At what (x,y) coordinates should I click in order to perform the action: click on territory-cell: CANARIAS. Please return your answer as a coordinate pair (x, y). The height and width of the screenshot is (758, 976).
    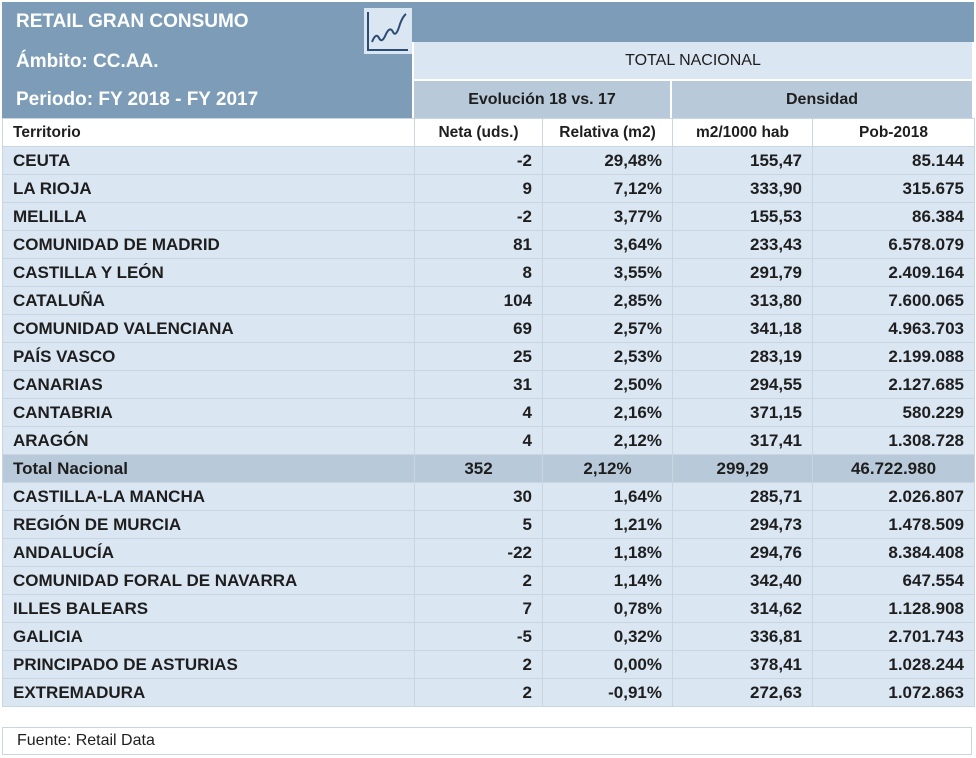
    Looking at the image, I should click on (208, 384).